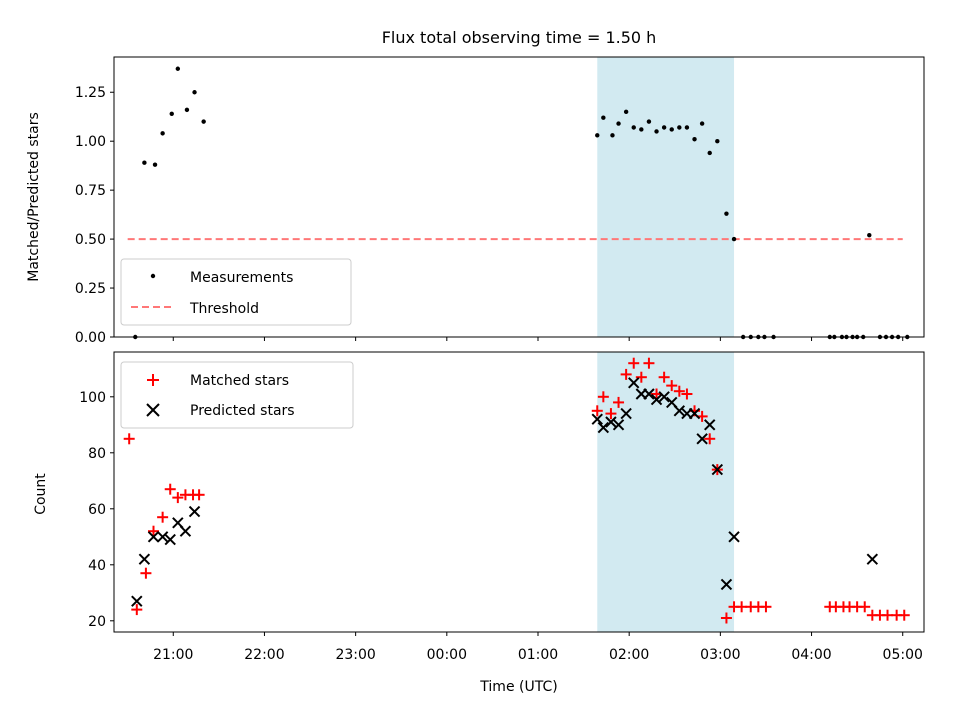  I want to click on top-y-axis-label: Matched/Predicted stars, so click(34, 197).